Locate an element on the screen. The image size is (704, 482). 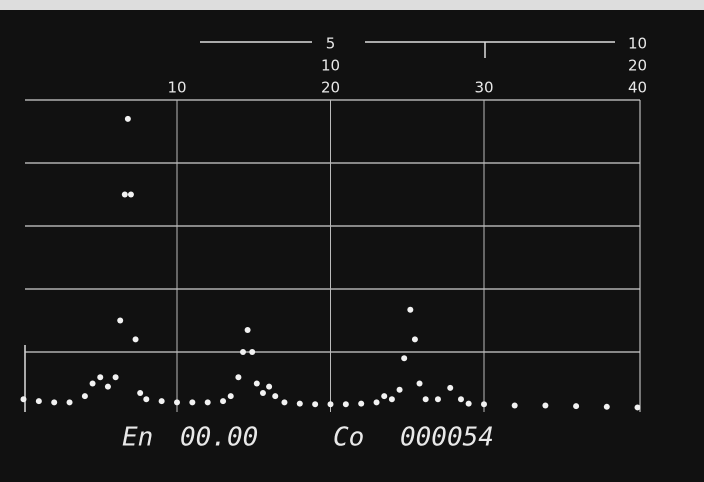
counts-value: 000054 is located at coordinates (447, 438).